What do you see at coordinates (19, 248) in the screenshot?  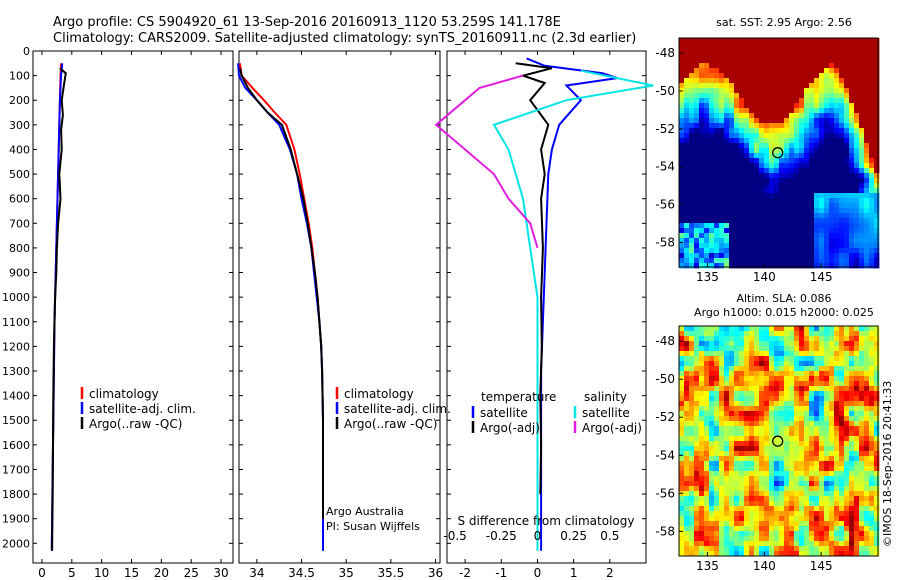 I see `depth-tick-label: 800` at bounding box center [19, 248].